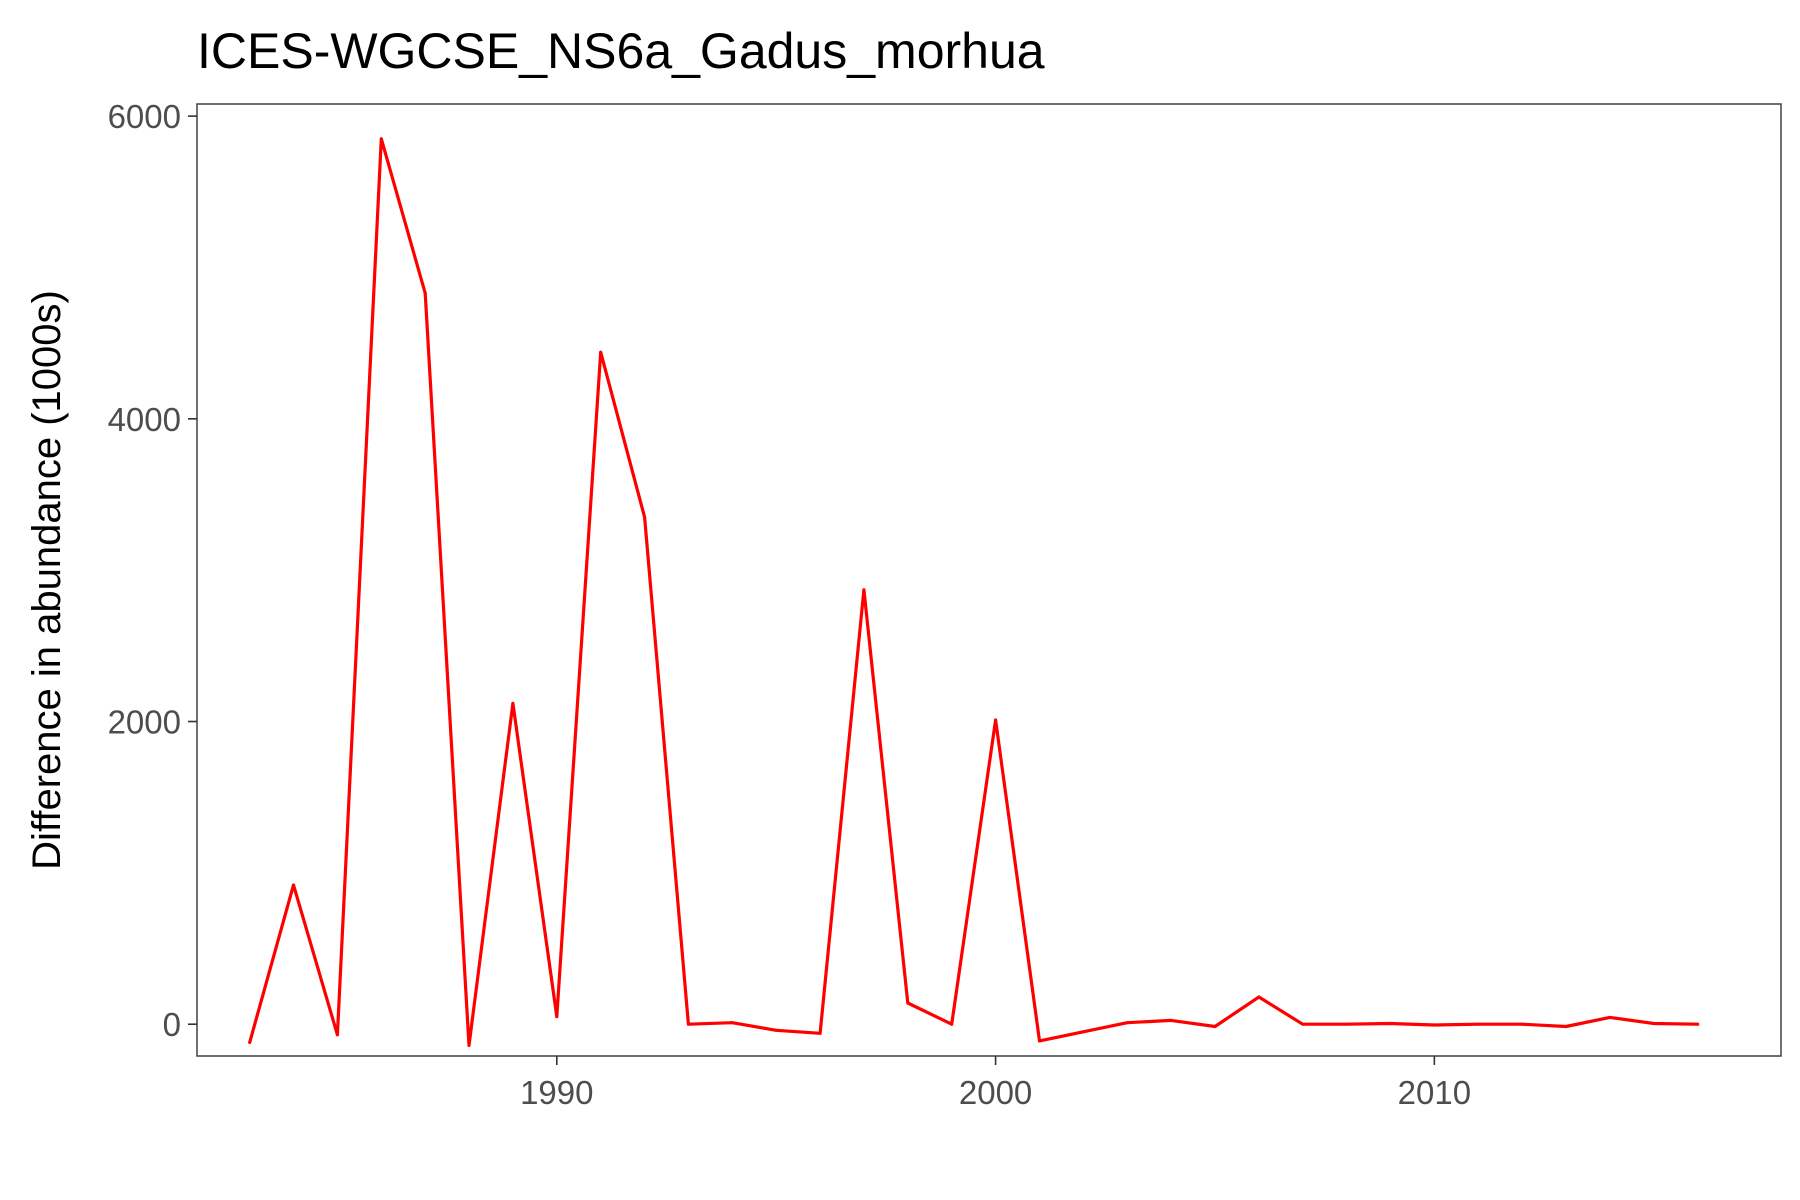  I want to click on x-tick-label: 2000, so click(995, 1092).